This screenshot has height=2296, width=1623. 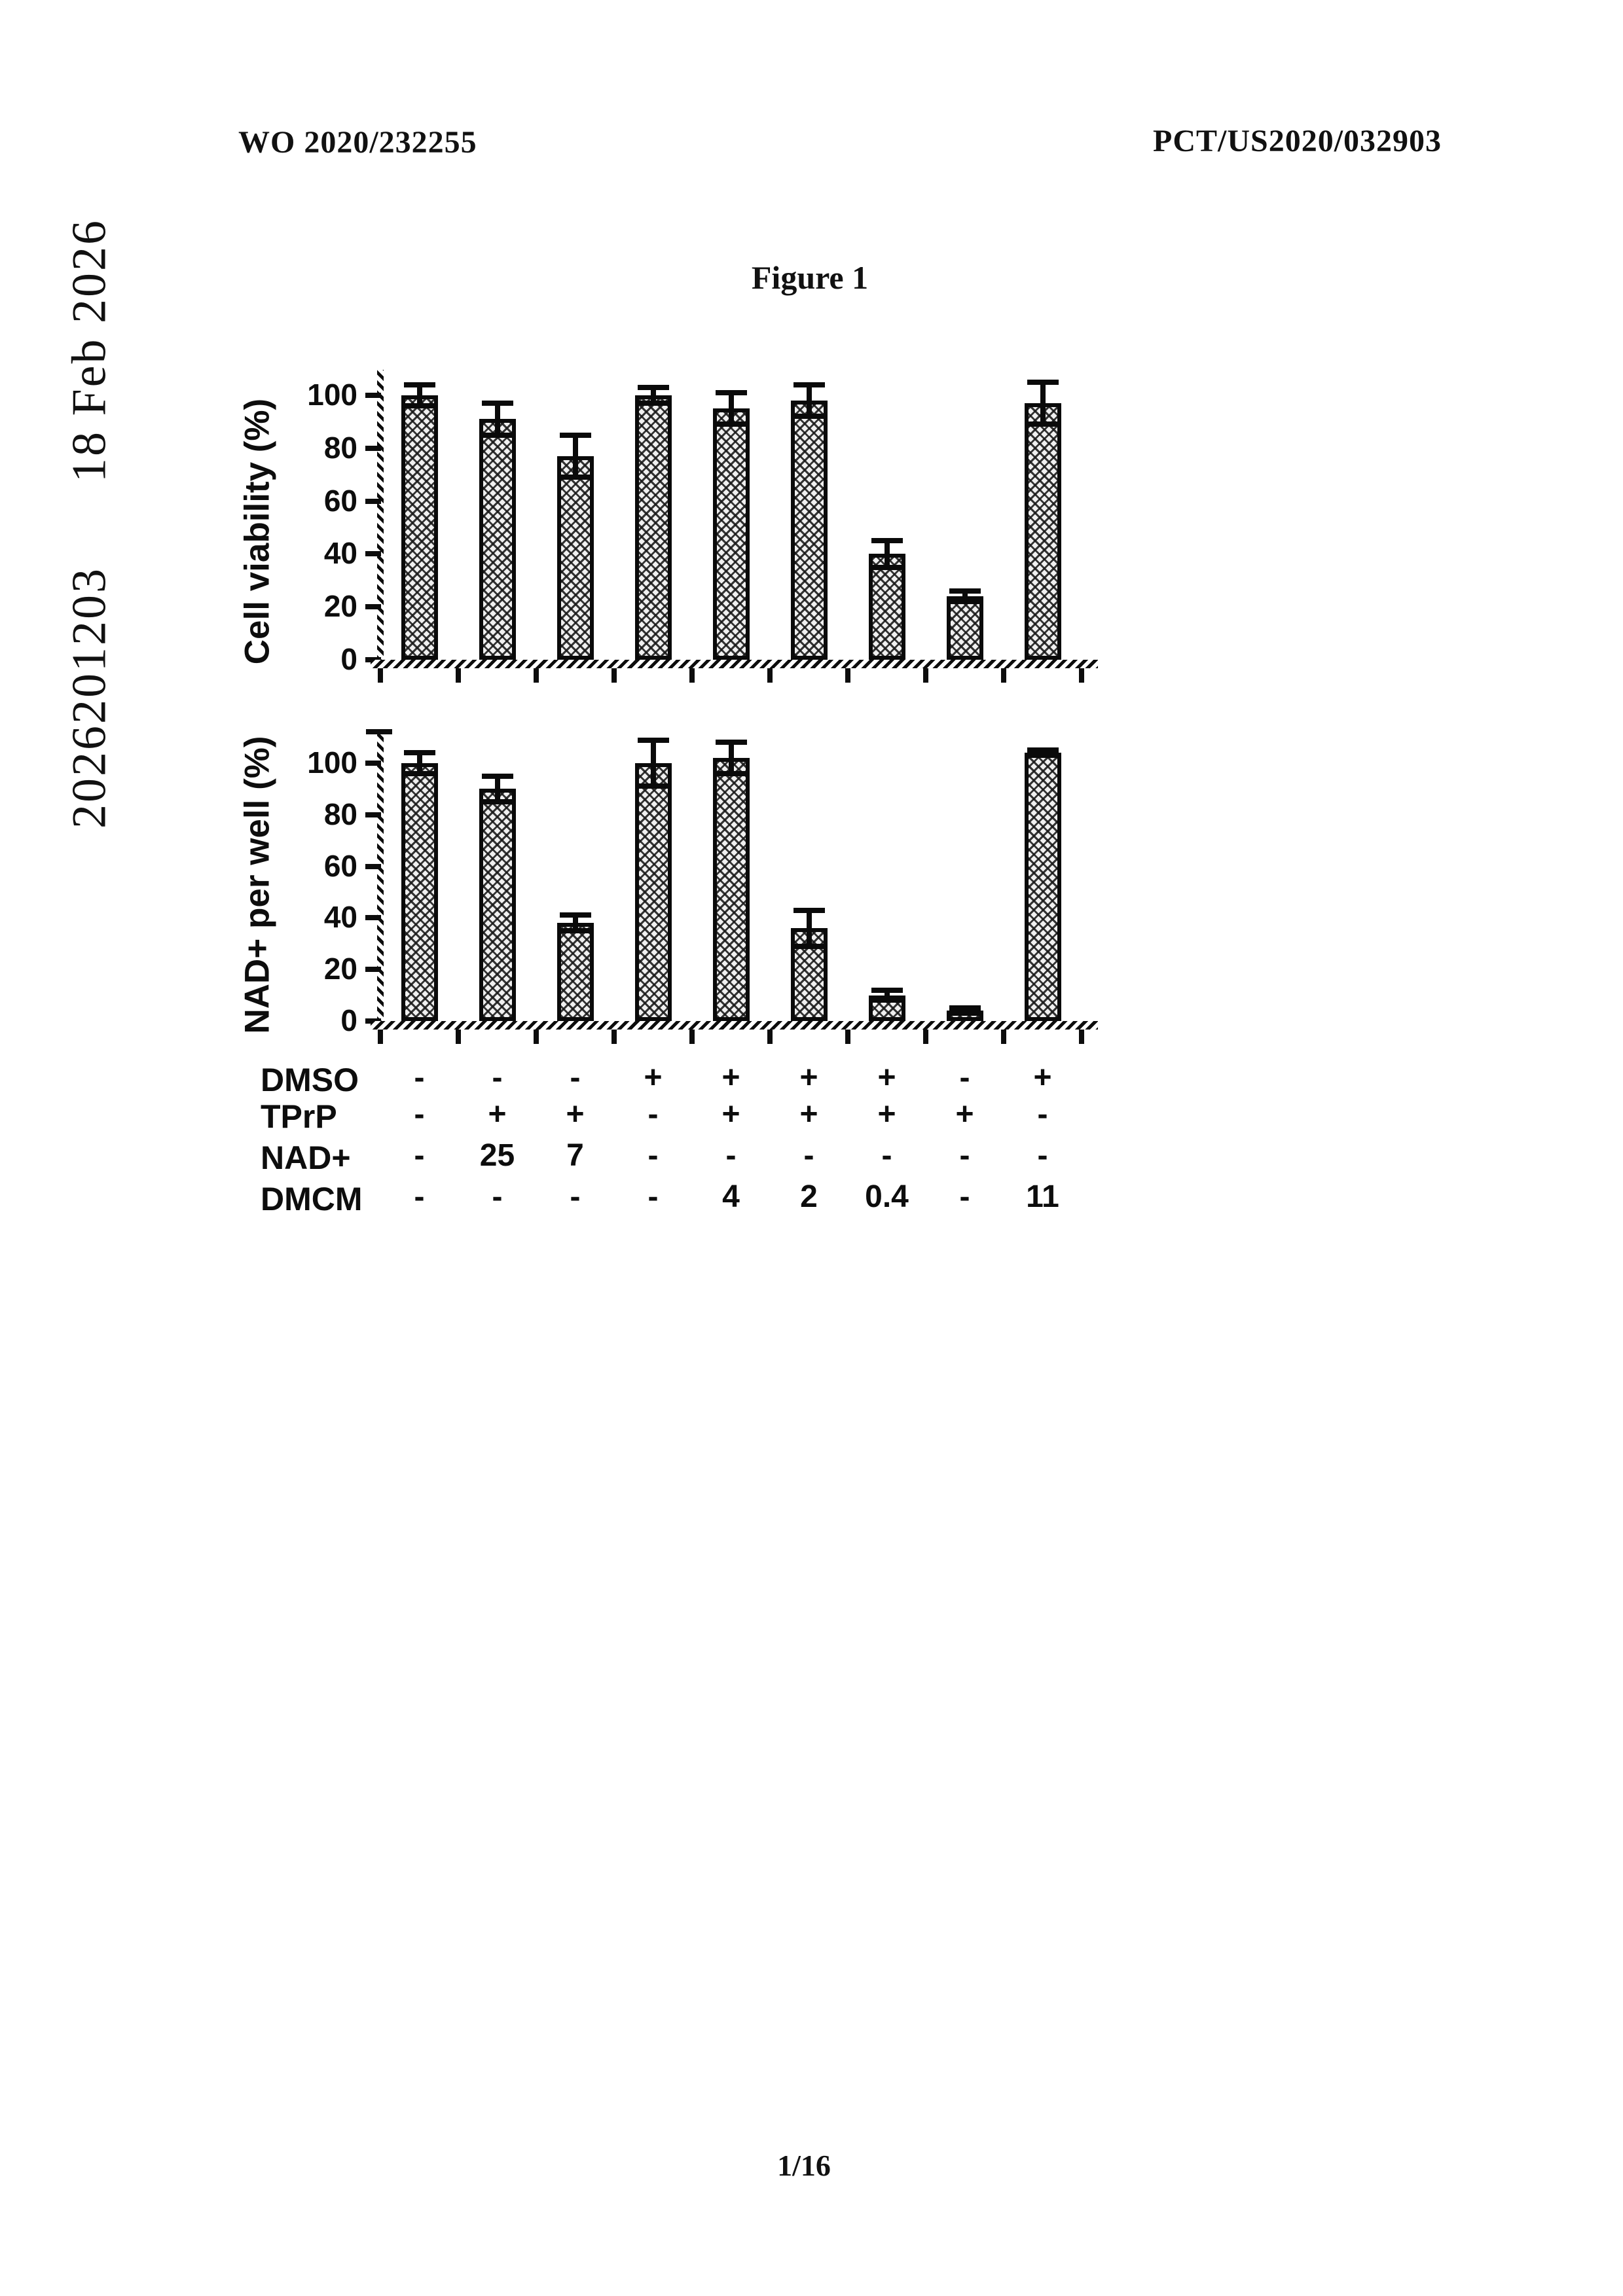 I want to click on x-axis-line, so click(x=734, y=664).